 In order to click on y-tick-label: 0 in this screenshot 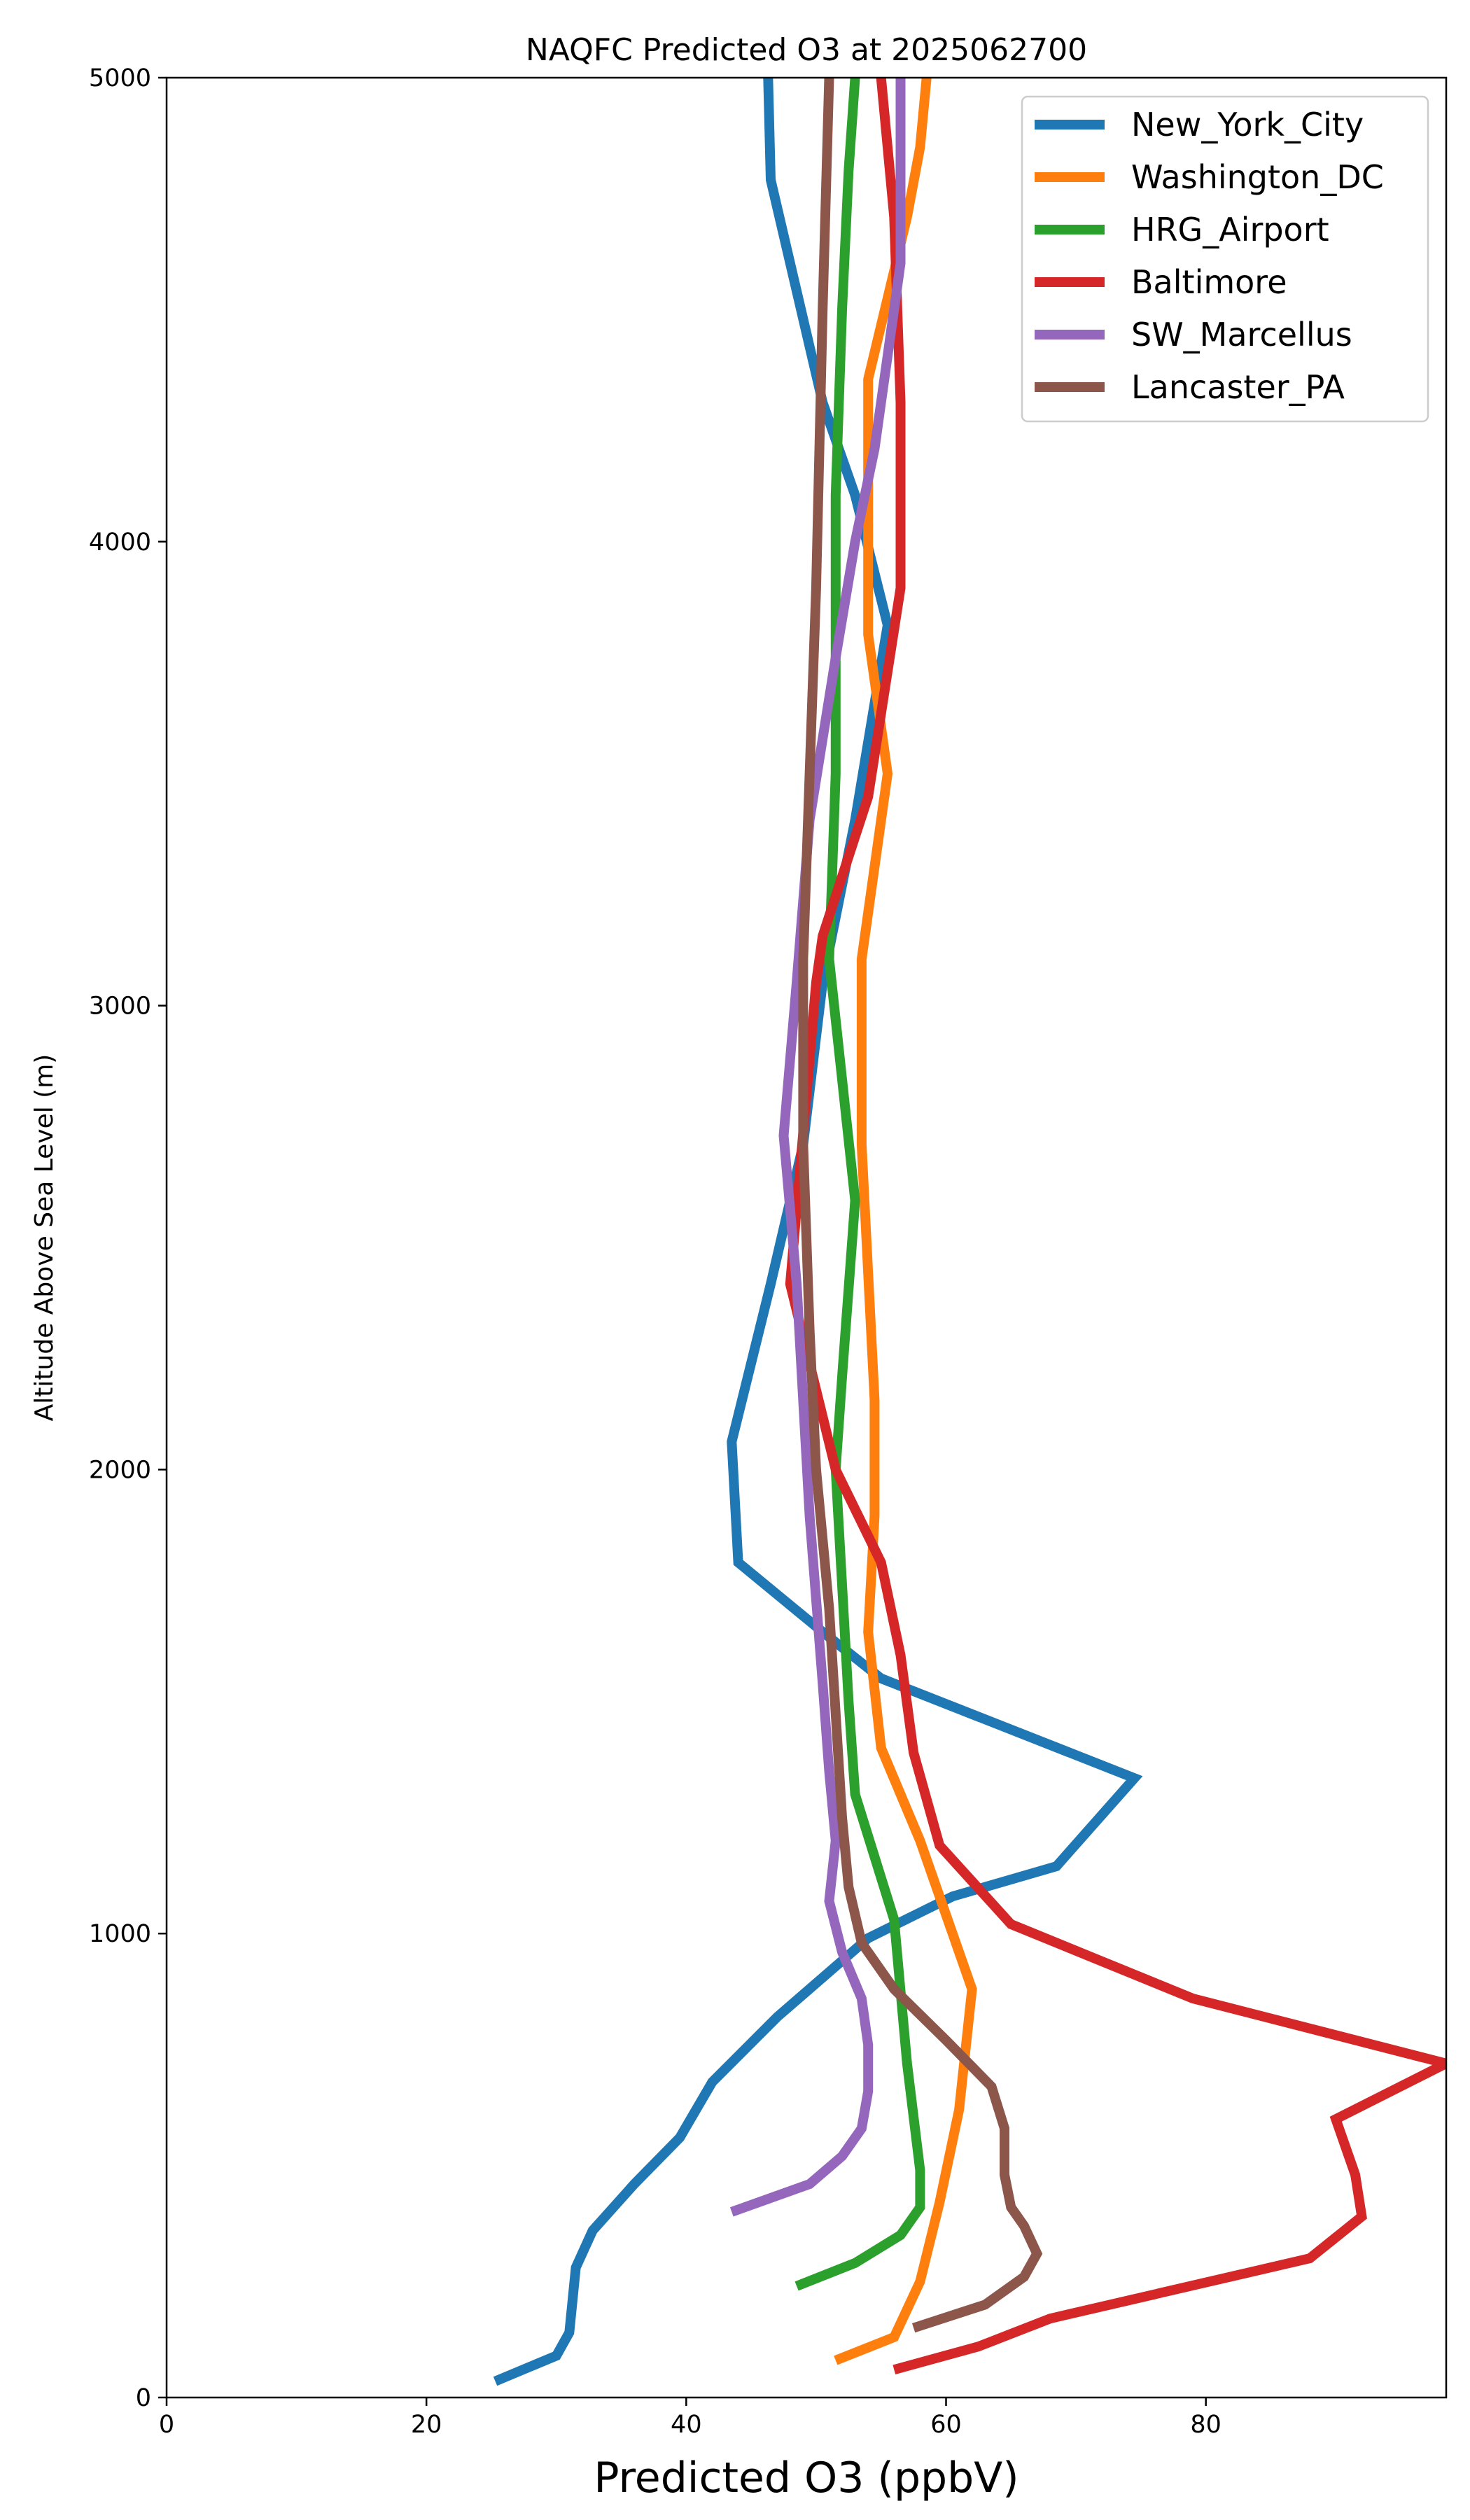, I will do `click(143, 2398)`.